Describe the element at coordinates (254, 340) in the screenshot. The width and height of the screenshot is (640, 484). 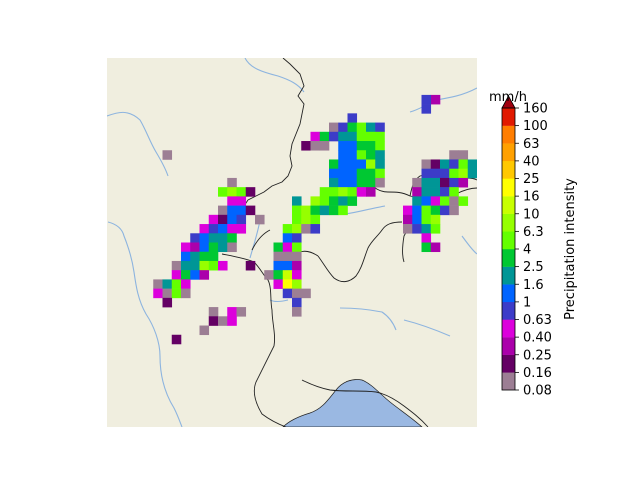
I see `border` at that location.